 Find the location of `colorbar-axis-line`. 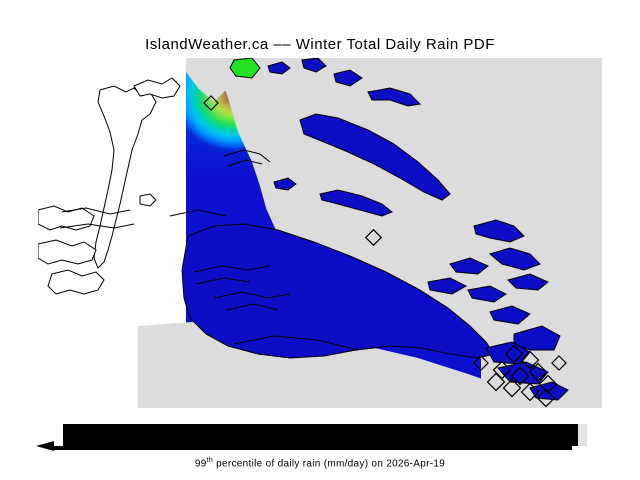

colorbar-axis-line is located at coordinates (312, 448).